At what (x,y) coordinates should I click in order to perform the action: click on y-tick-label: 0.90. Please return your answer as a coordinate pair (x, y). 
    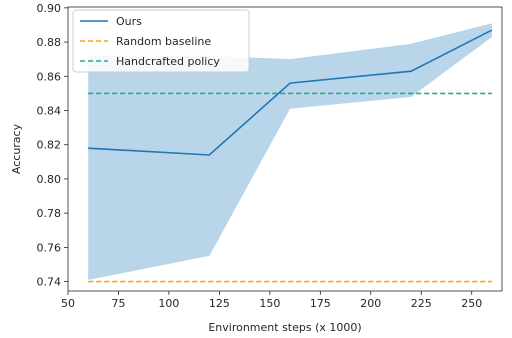
    Looking at the image, I should click on (49, 8).